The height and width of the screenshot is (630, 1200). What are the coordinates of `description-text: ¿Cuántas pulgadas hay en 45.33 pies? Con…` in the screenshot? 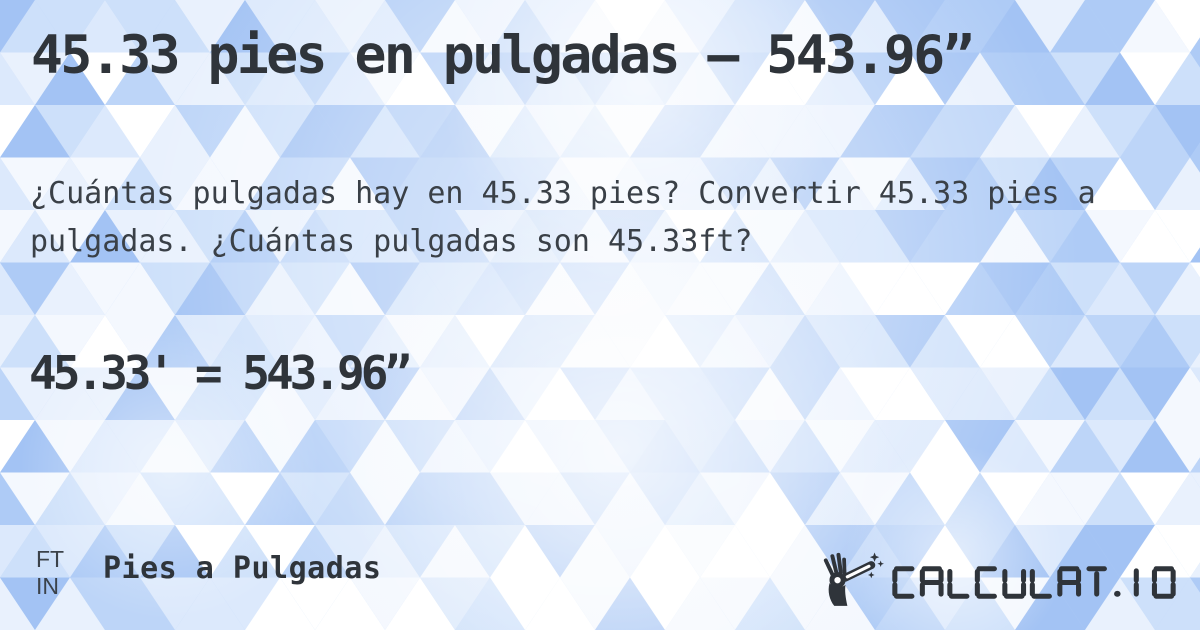 It's located at (563, 217).